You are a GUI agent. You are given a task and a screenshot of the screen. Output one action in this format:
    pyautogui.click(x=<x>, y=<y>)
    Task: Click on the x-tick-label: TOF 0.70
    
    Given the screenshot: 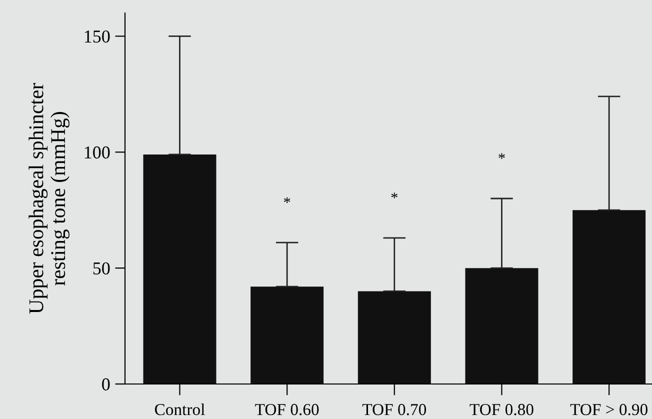 What is the action you would take?
    pyautogui.click(x=394, y=410)
    